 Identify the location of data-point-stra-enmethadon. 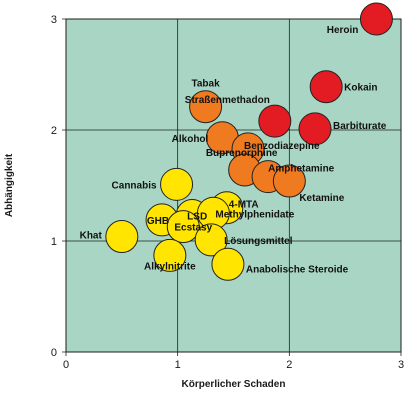
(275, 121).